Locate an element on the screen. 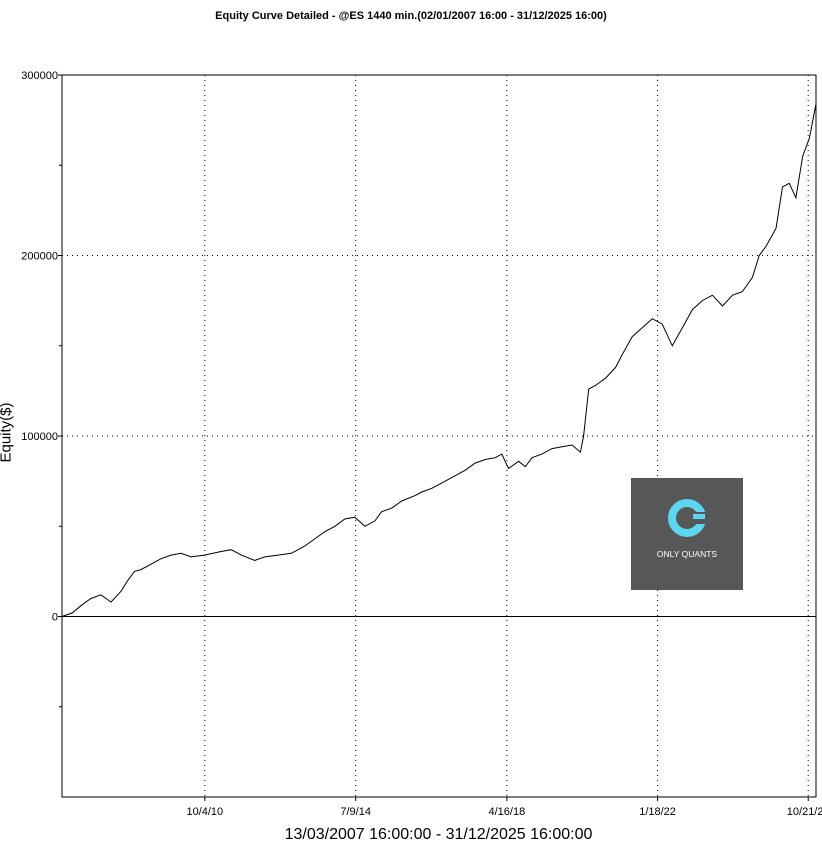 The image size is (822, 849). x-tick-label: 4/16/18 is located at coordinates (506, 812).